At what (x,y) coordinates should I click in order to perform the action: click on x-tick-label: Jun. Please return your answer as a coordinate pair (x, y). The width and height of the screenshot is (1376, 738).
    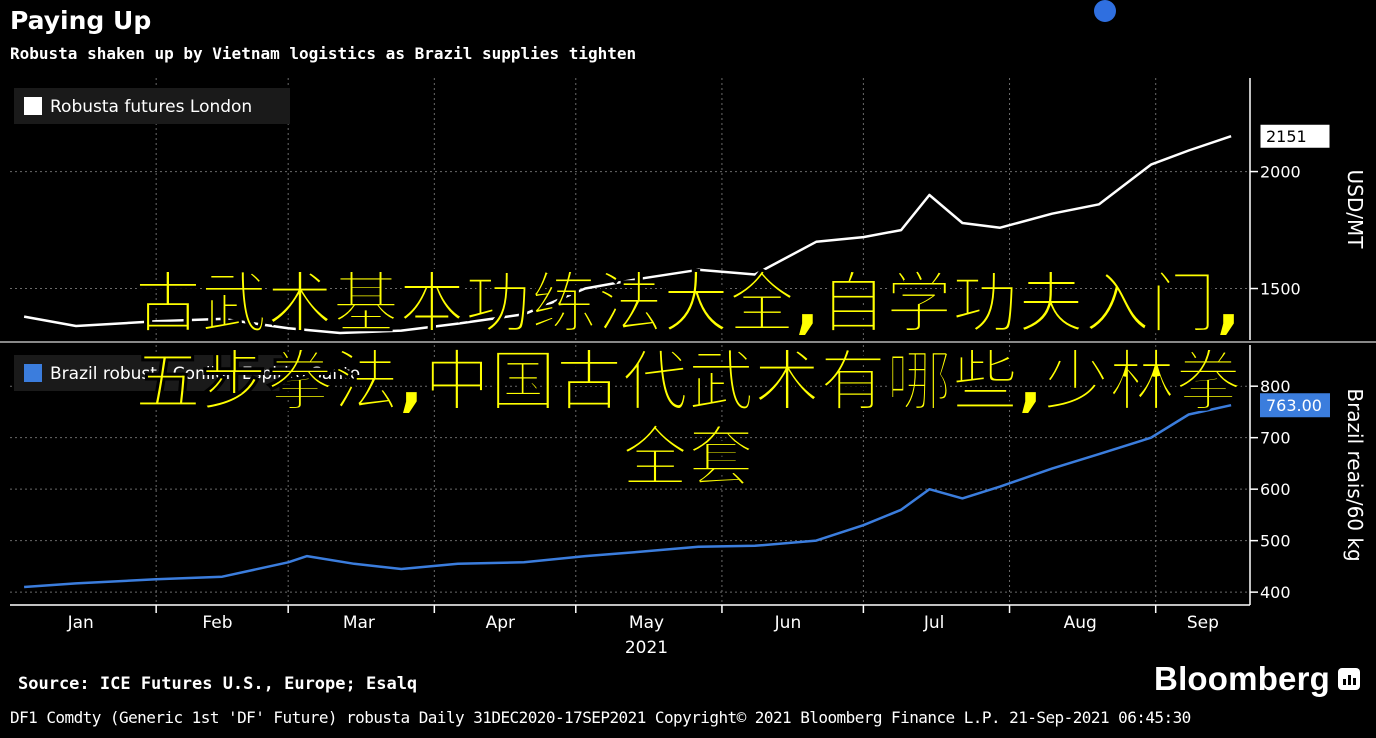
    Looking at the image, I should click on (788, 623).